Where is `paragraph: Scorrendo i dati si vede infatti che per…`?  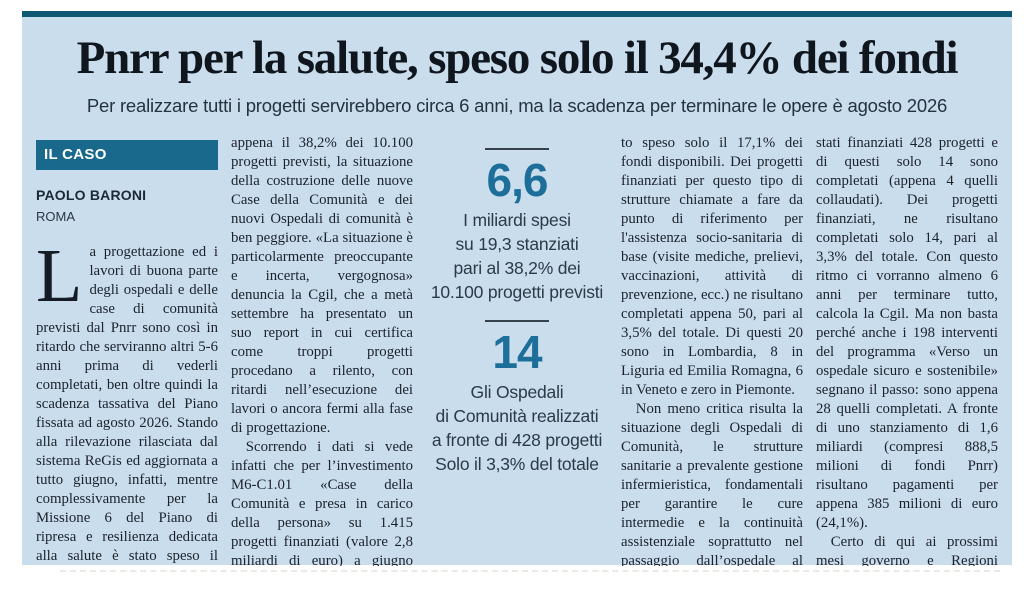
paragraph: Scorrendo i dati si vede infatti che per… is located at coordinates (322, 502).